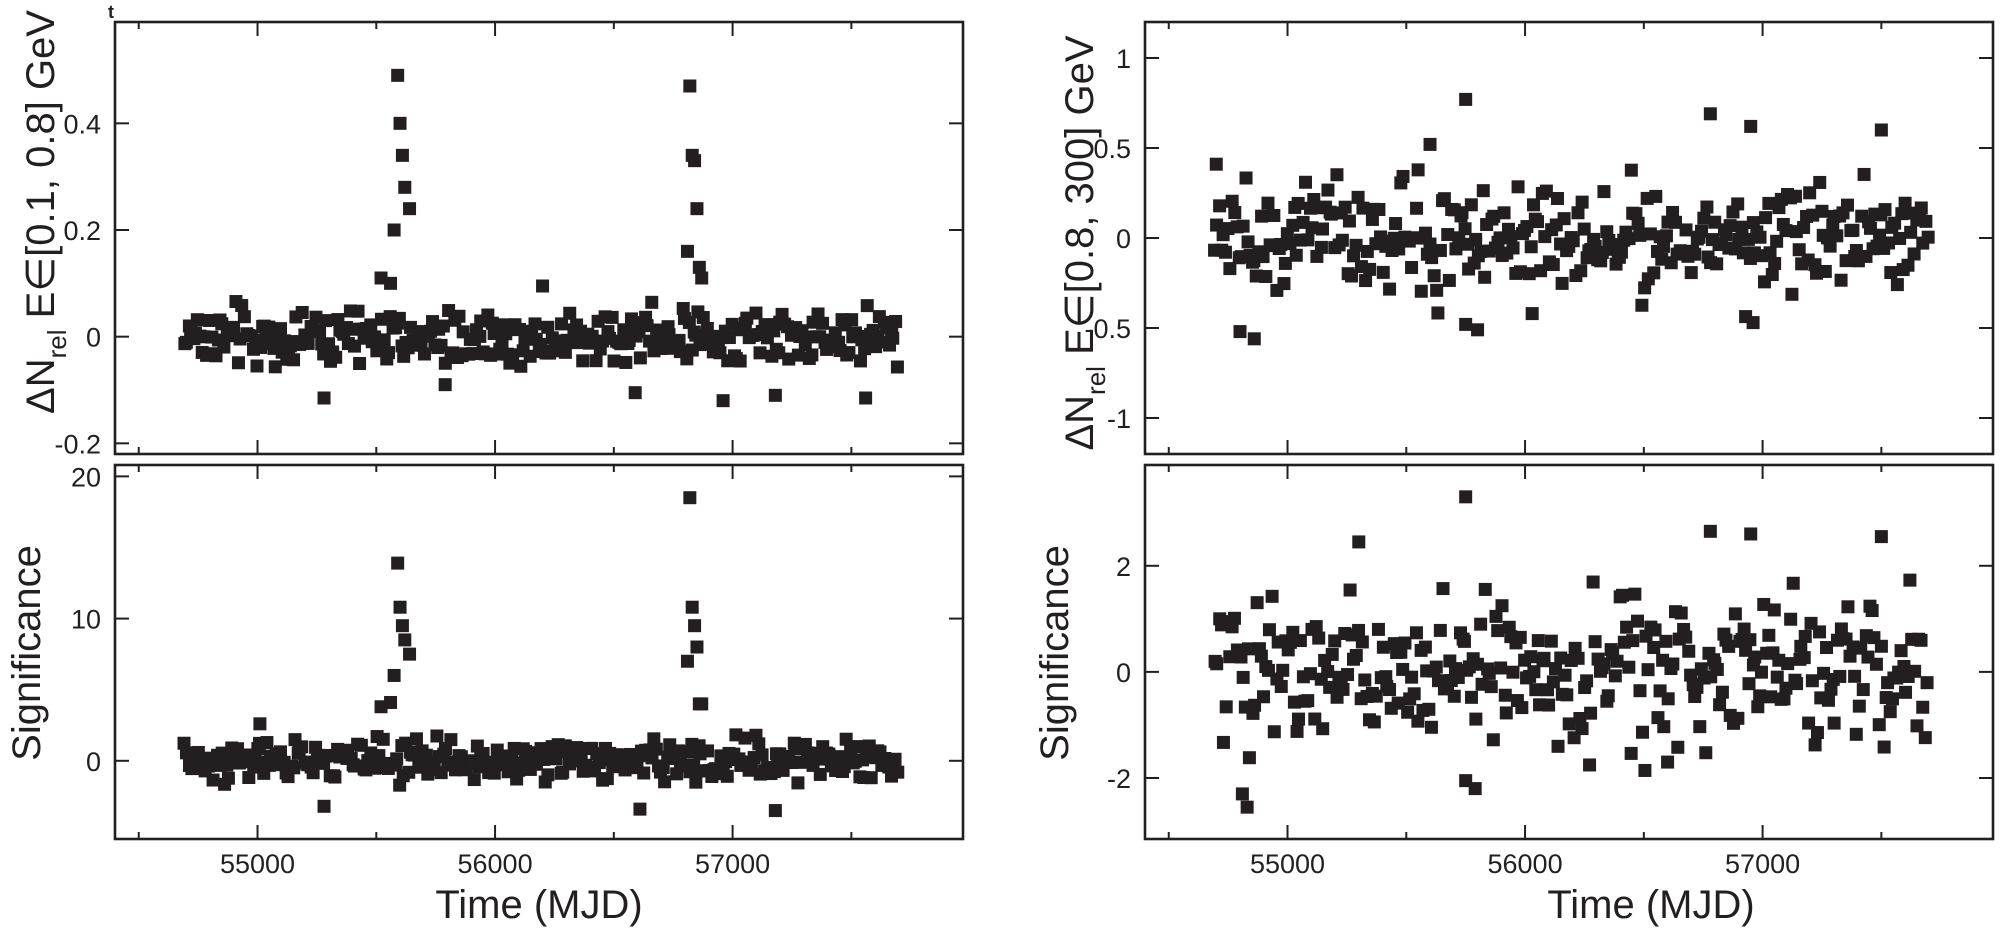 The width and height of the screenshot is (2000, 930). What do you see at coordinates (1123, 673) in the screenshot?
I see `y-tick-label: 0` at bounding box center [1123, 673].